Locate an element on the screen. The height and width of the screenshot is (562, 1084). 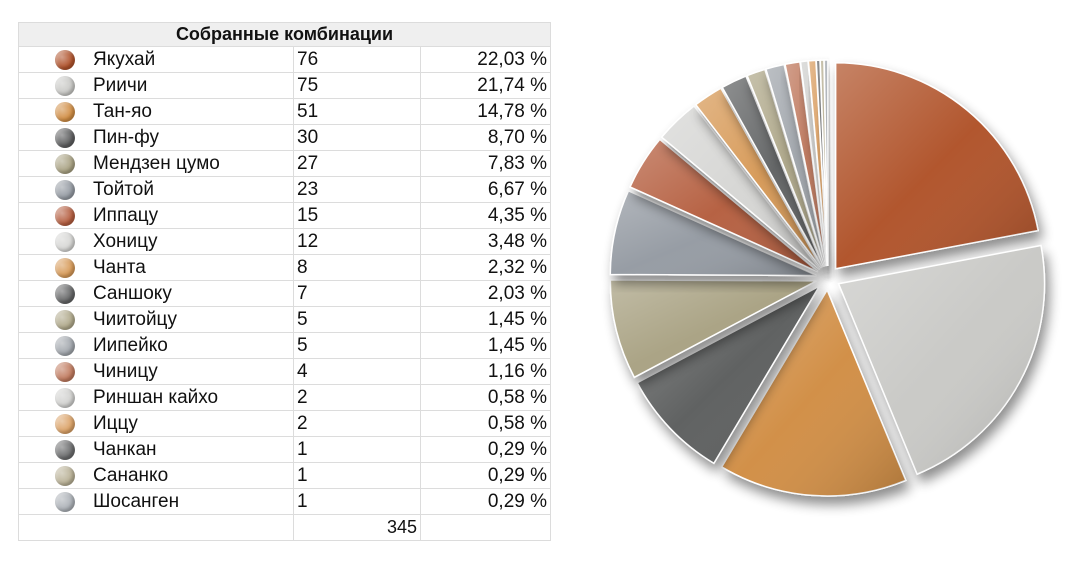
table-row: Тойтой 23 6,67 % is located at coordinates (285, 189).